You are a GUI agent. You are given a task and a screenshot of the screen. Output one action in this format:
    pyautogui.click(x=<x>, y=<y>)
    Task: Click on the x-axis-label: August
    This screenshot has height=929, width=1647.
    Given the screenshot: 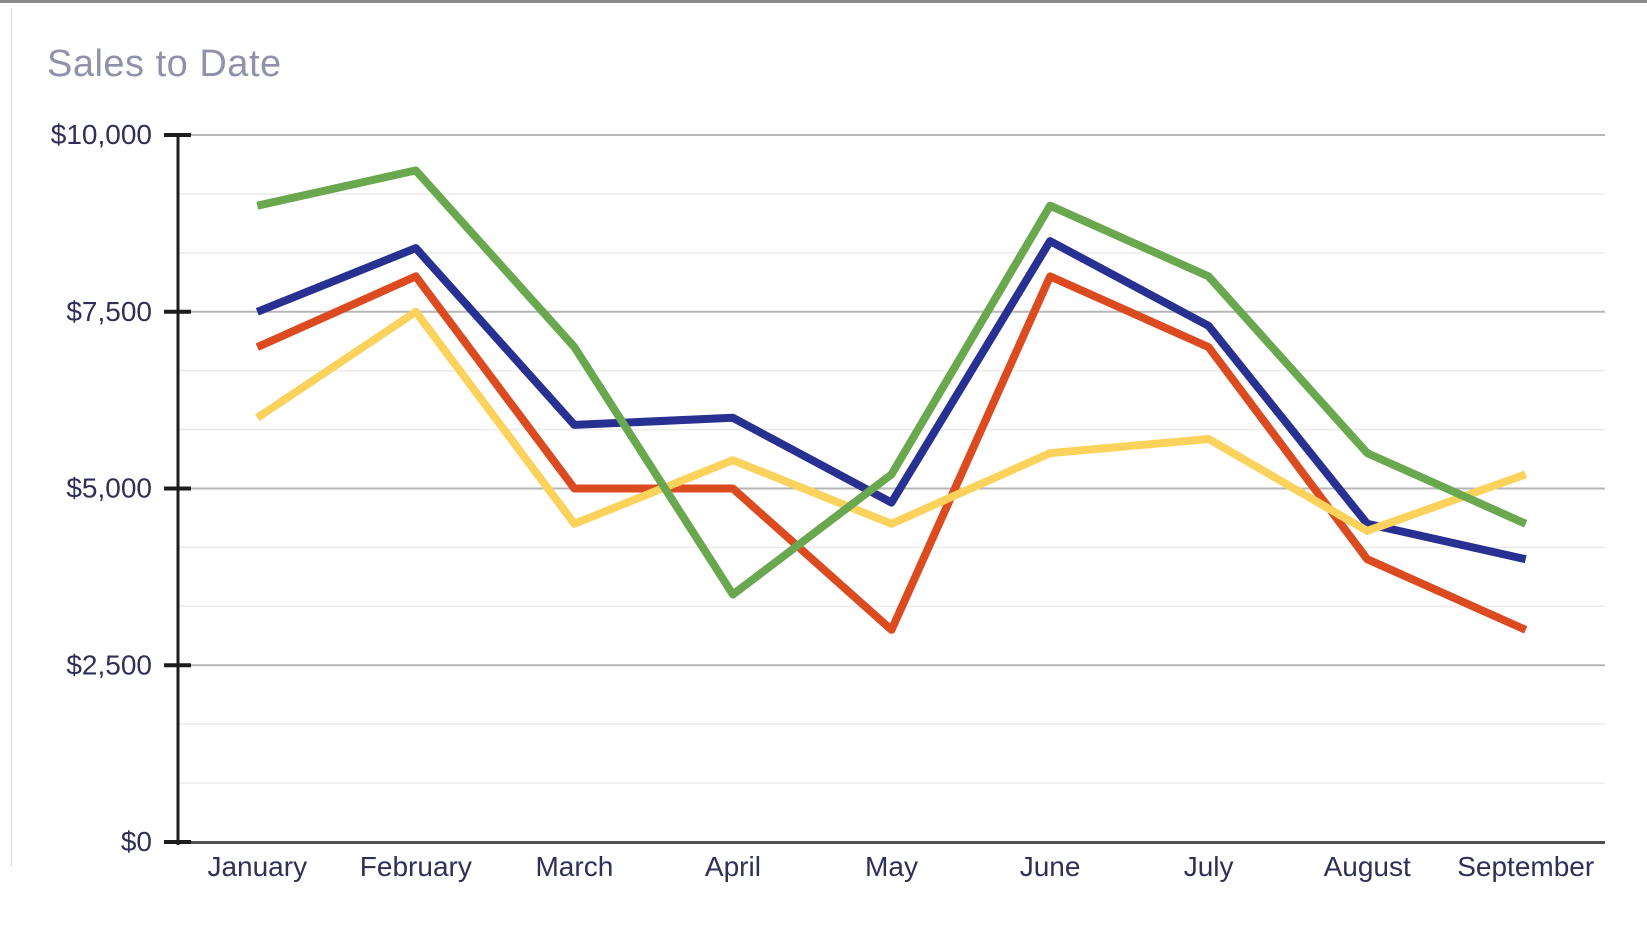 What is the action you would take?
    pyautogui.click(x=1367, y=866)
    